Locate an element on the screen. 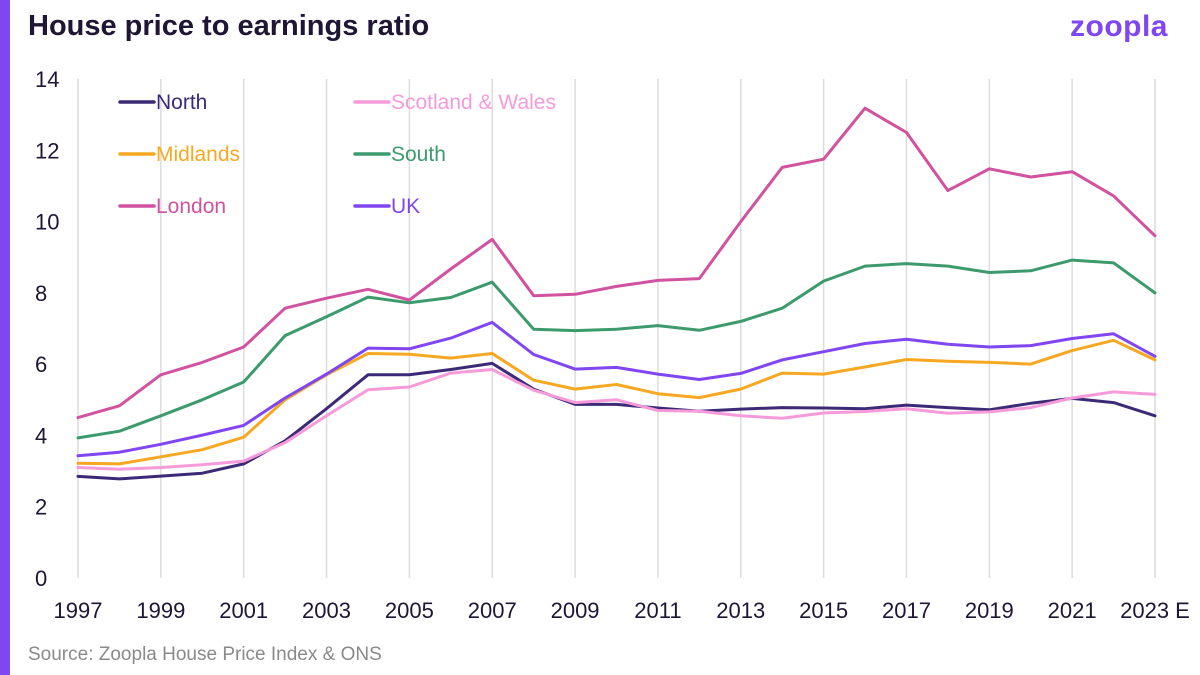 The height and width of the screenshot is (675, 1200). y-tick-label-12: 12 is located at coordinates (47, 150).